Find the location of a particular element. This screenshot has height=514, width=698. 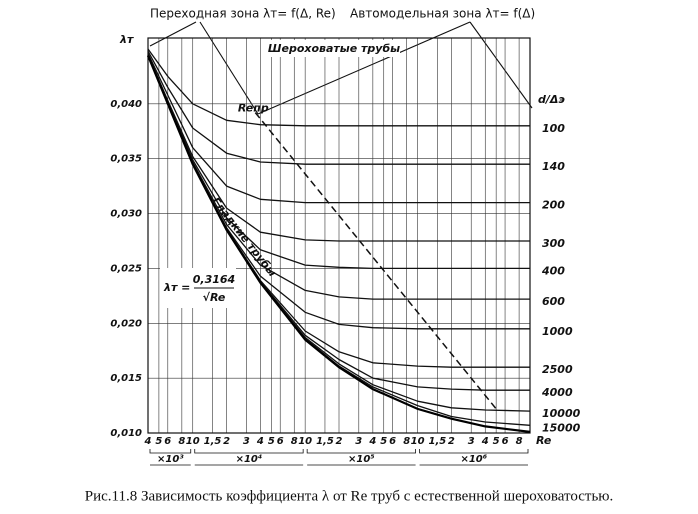

curve-label: 2500 is located at coordinates (557, 369).